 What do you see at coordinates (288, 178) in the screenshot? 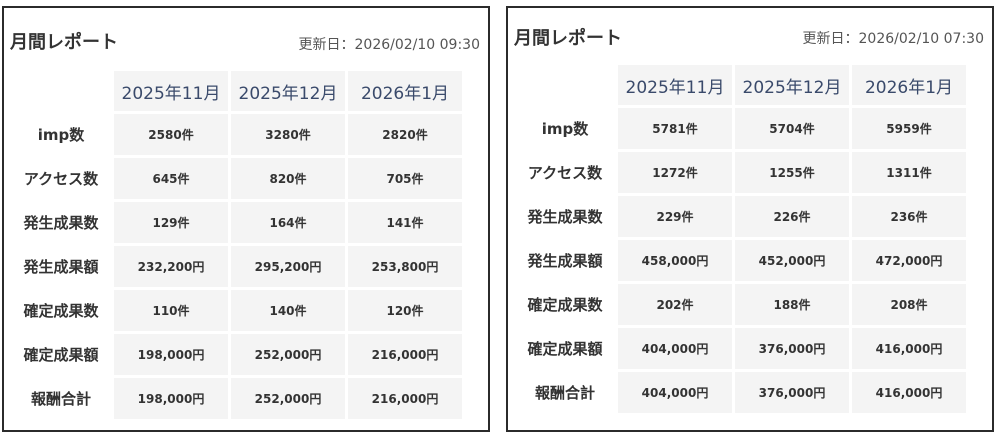
I see `value-cell: 820件` at bounding box center [288, 178].